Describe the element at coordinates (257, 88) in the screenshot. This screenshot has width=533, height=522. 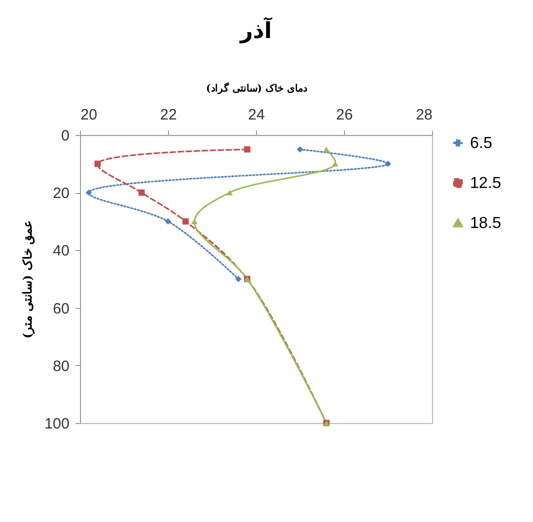
I see `x-axis-title: دمای خاک (سانتی گراد)` at that location.